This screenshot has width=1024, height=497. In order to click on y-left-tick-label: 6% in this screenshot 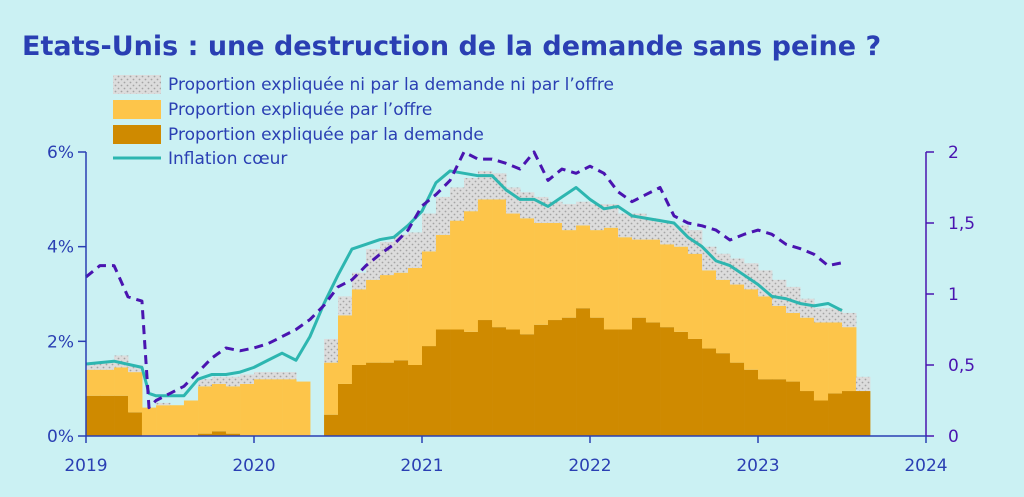, I will do `click(60, 153)`.